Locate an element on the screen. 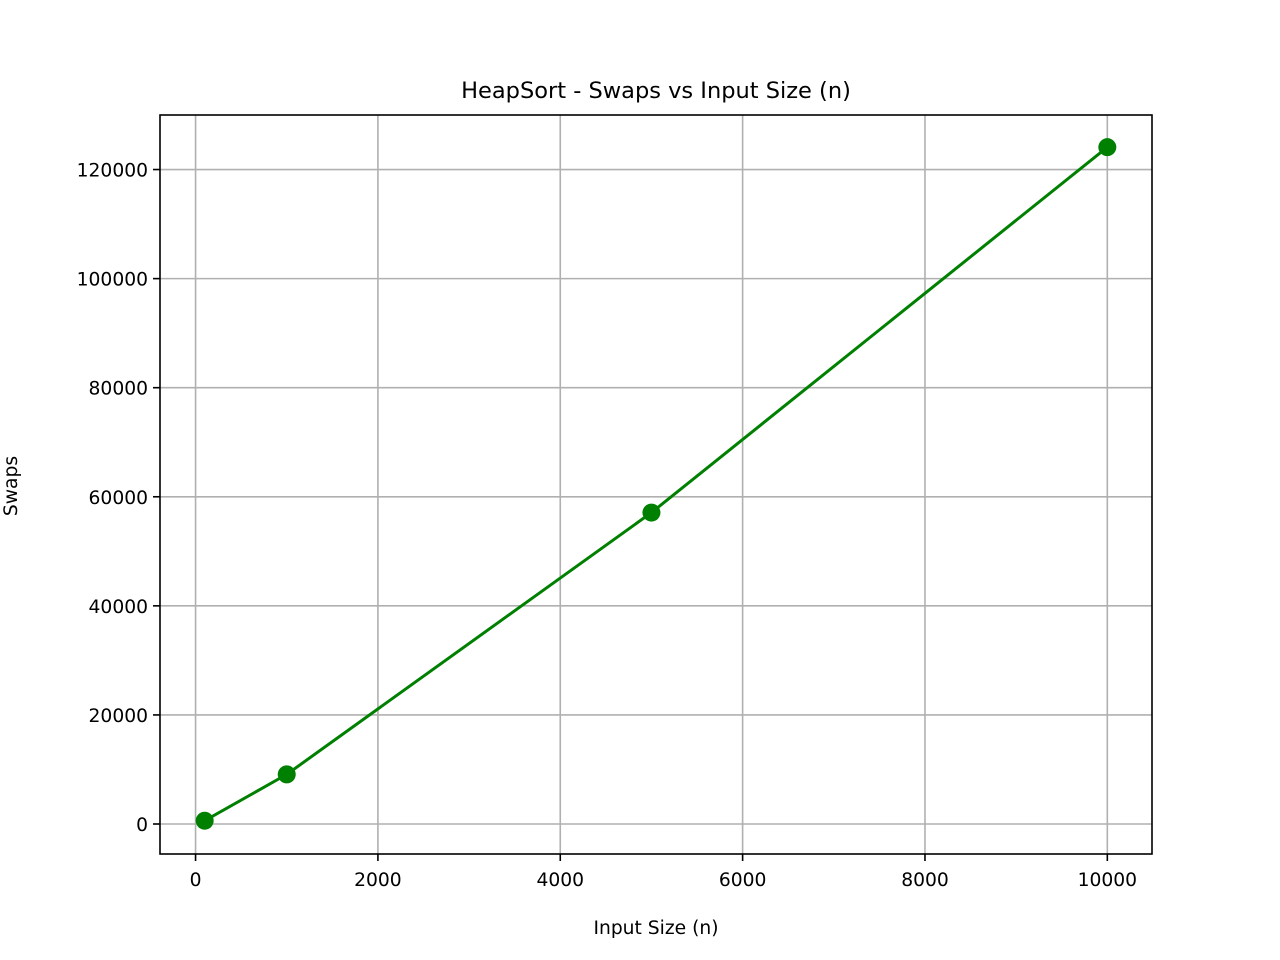  y-tick-label: 100000 is located at coordinates (112, 280).